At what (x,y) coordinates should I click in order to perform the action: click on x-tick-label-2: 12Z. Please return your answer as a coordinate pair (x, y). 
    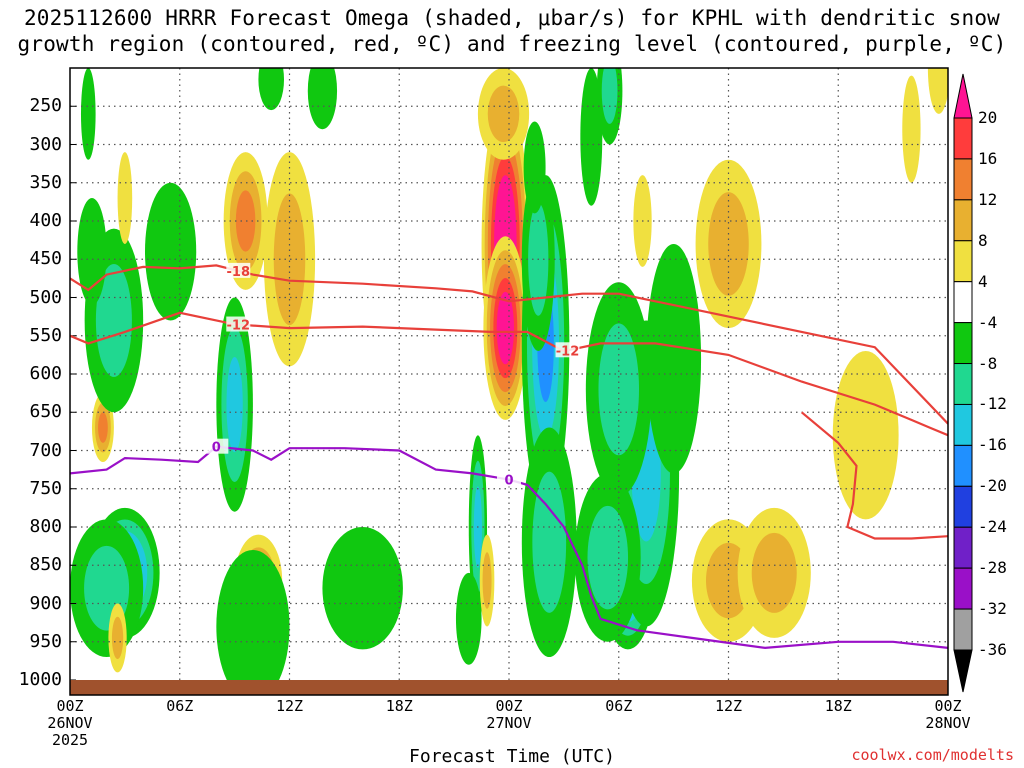
    Looking at the image, I should click on (290, 706).